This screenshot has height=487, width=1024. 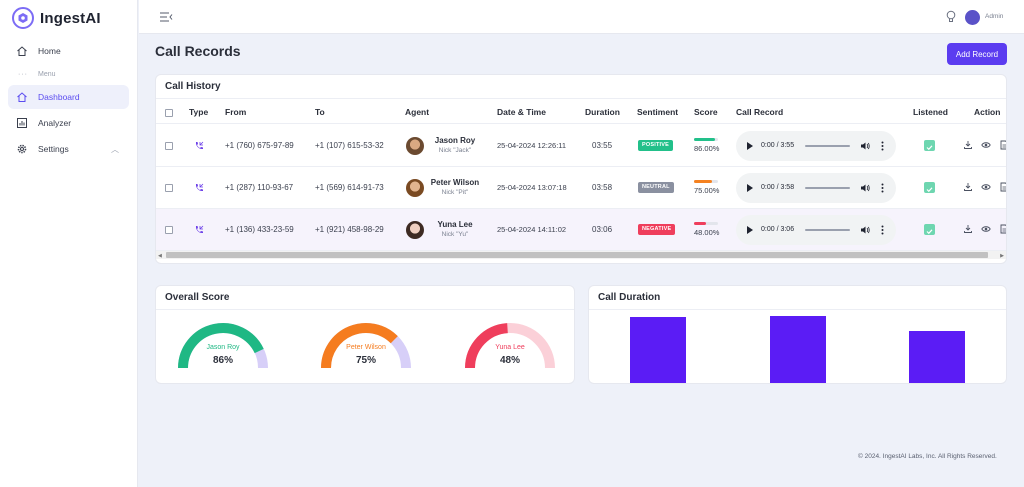 What do you see at coordinates (656, 187) in the screenshot?
I see `sentiment-badge: NEUTRAL` at bounding box center [656, 187].